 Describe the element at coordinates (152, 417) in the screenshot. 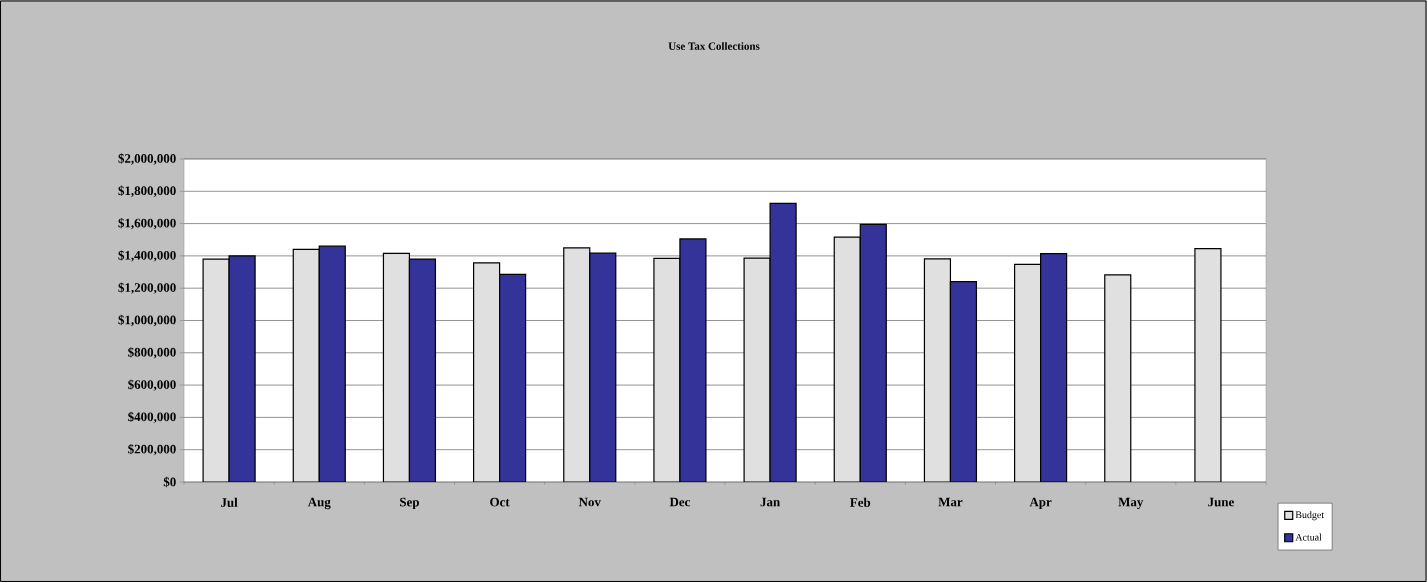

I see `y-tick-label: $400,000` at that location.